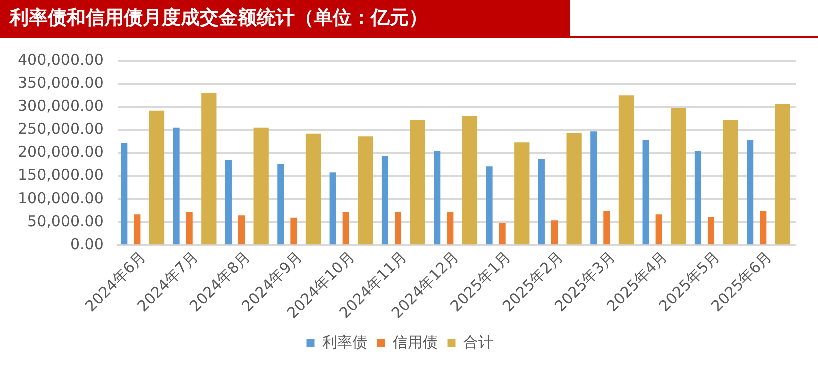  What do you see at coordinates (285, 18) in the screenshot?
I see `chart-title: 利率债和信用债月度成交金额统计（单位：亿元）` at bounding box center [285, 18].